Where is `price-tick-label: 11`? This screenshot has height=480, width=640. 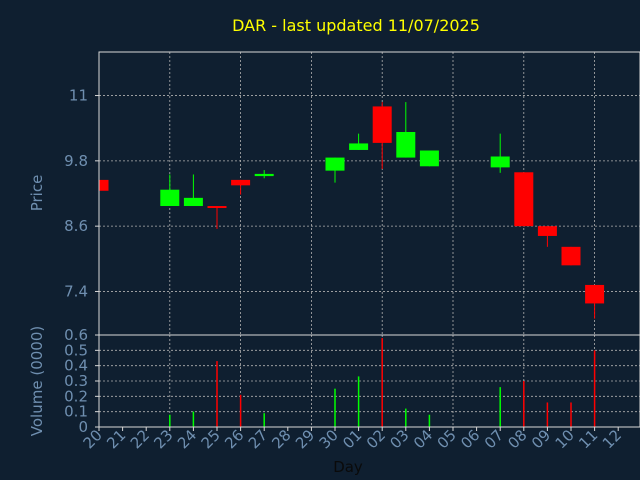 price-tick-label: 11 is located at coordinates (78, 96).